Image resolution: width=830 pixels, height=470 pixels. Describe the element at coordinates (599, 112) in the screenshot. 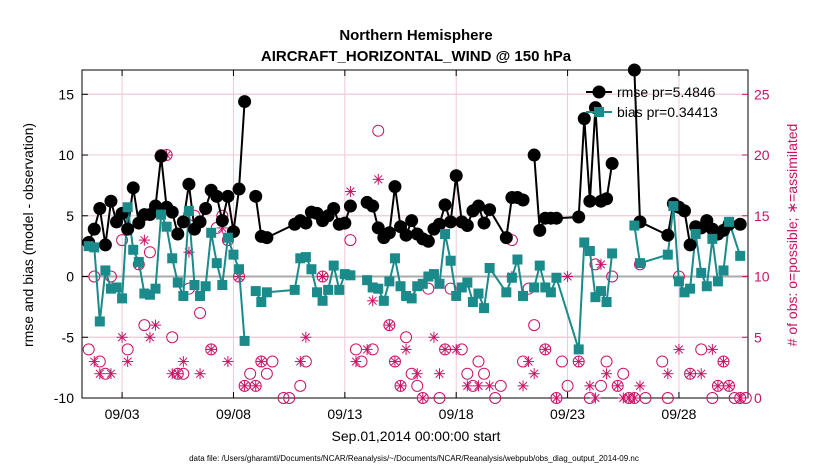

I see `legend-bias-marker` at that location.